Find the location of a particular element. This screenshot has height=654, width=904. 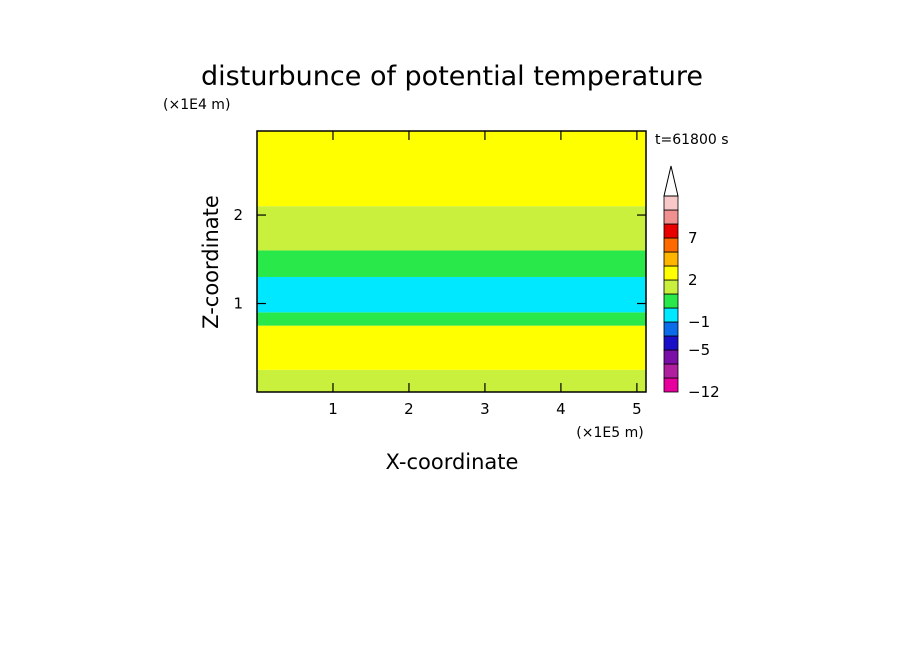

x-tick-label: 4 is located at coordinates (561, 409).